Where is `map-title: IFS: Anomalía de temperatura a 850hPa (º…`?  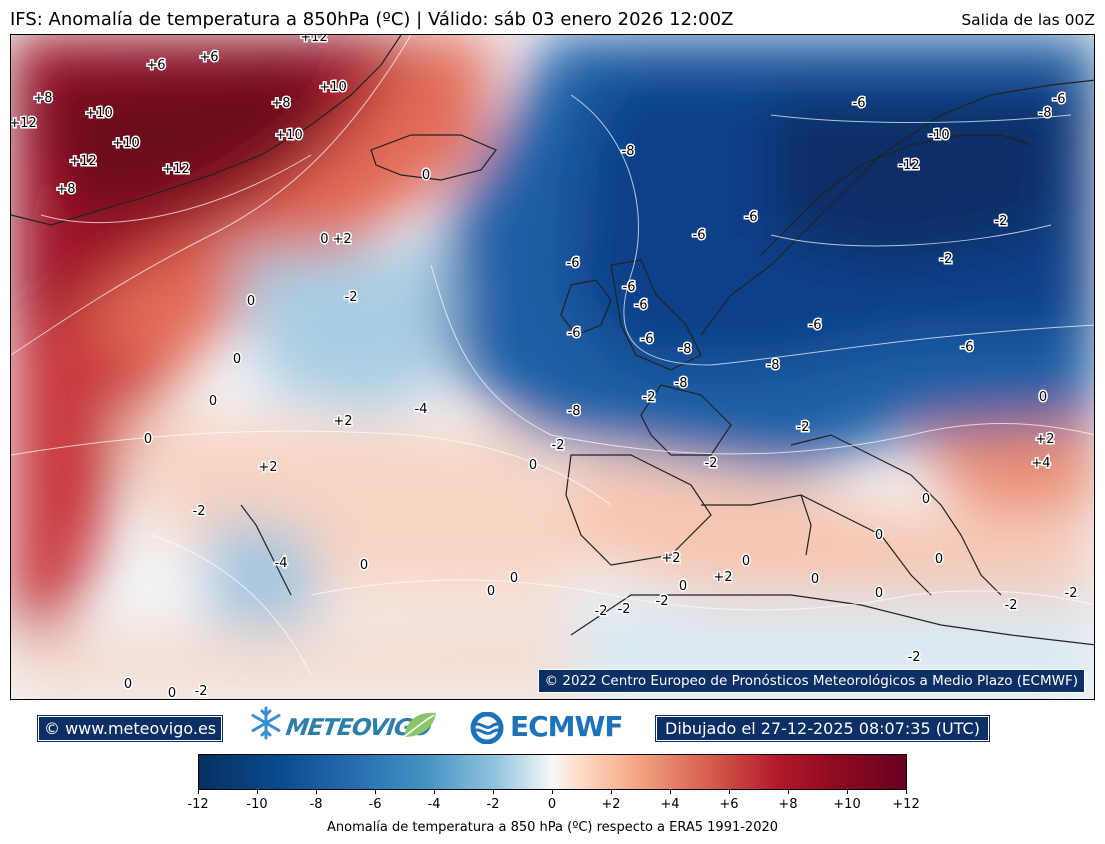 map-title: IFS: Anomalía de temperatura a 850hPa (º… is located at coordinates (372, 19).